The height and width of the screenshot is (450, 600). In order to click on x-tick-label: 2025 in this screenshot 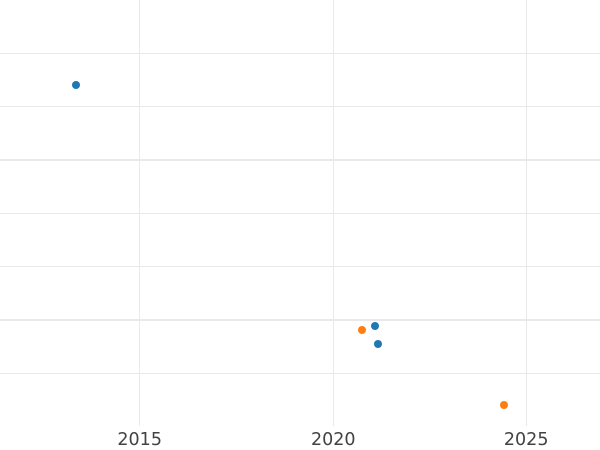, I will do `click(526, 440)`.